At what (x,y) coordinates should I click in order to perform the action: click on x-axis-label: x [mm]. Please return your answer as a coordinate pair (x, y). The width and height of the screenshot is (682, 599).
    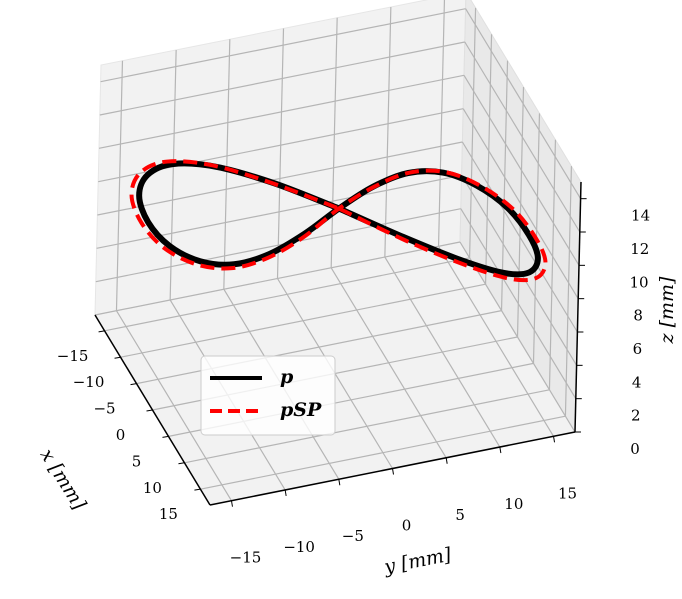
    Looking at the image, I should click on (63, 479).